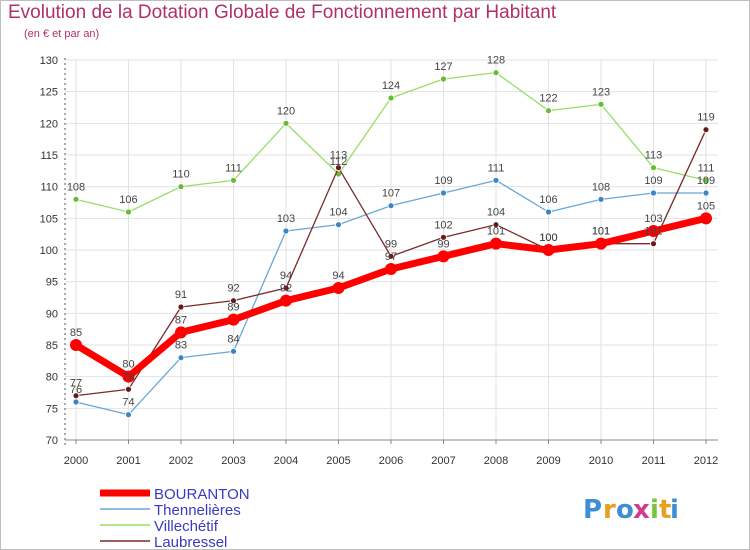 The image size is (750, 550). I want to click on y-tick-label: 125, so click(49, 93).